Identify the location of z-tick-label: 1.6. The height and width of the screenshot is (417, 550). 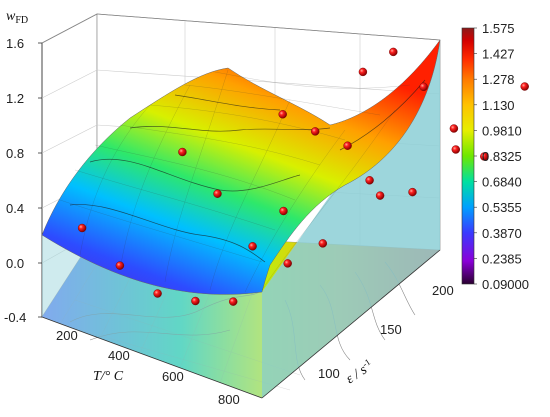
(15, 43).